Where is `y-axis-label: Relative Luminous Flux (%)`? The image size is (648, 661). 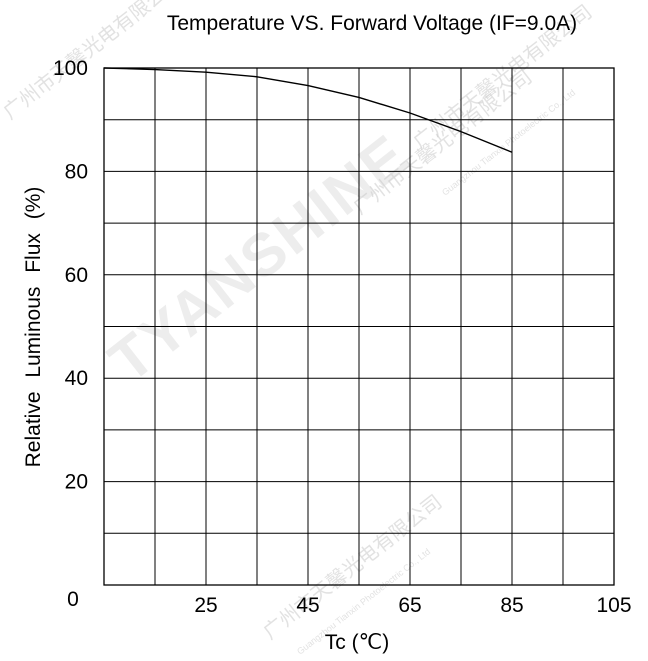 y-axis-label: Relative Luminous Flux (%) is located at coordinates (33, 327).